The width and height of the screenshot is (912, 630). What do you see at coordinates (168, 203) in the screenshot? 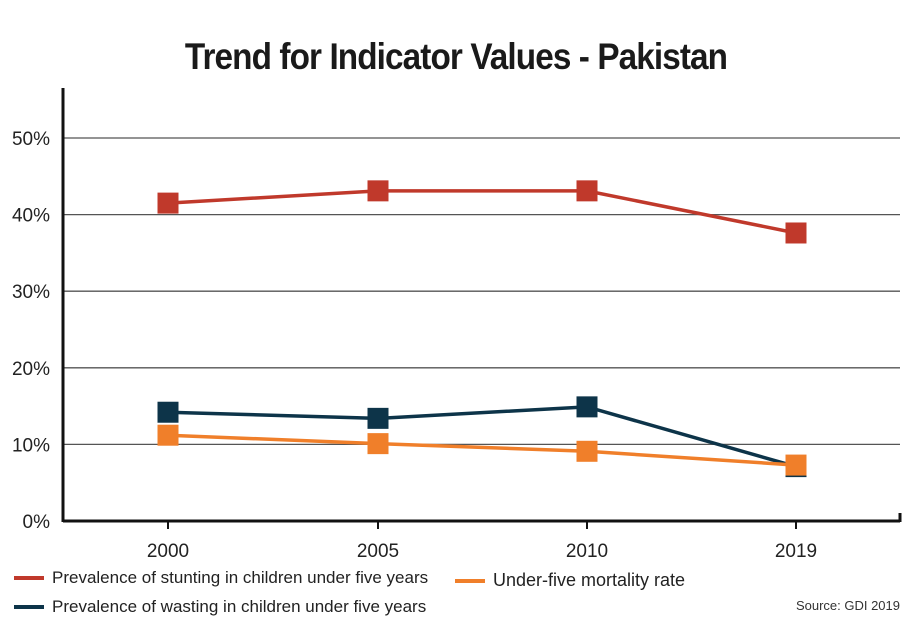
I see `marker-0-2000` at bounding box center [168, 203].